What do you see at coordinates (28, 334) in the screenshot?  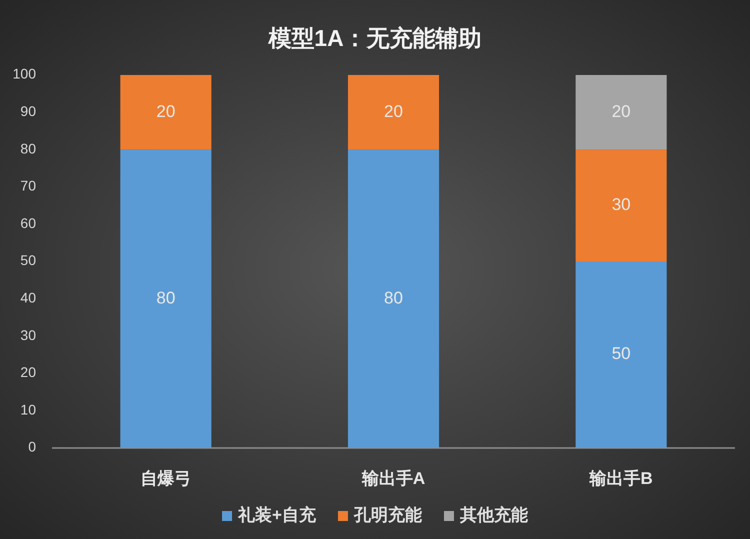 I see `y-tick-label: 30` at bounding box center [28, 334].